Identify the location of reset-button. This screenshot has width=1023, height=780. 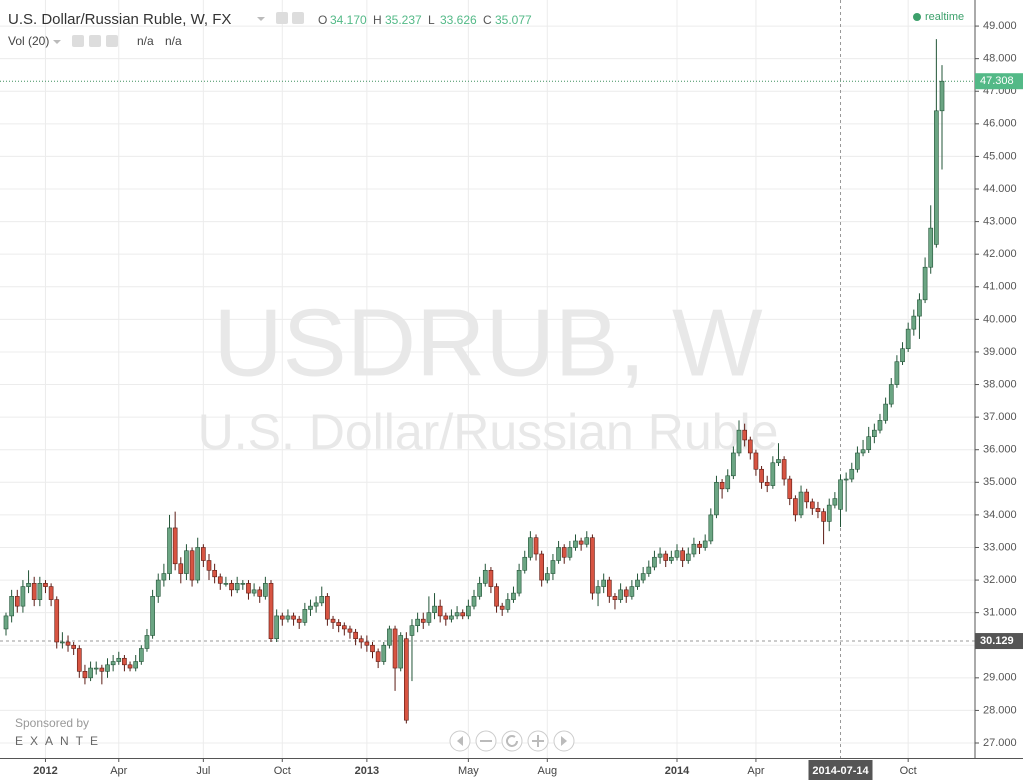
(512, 741).